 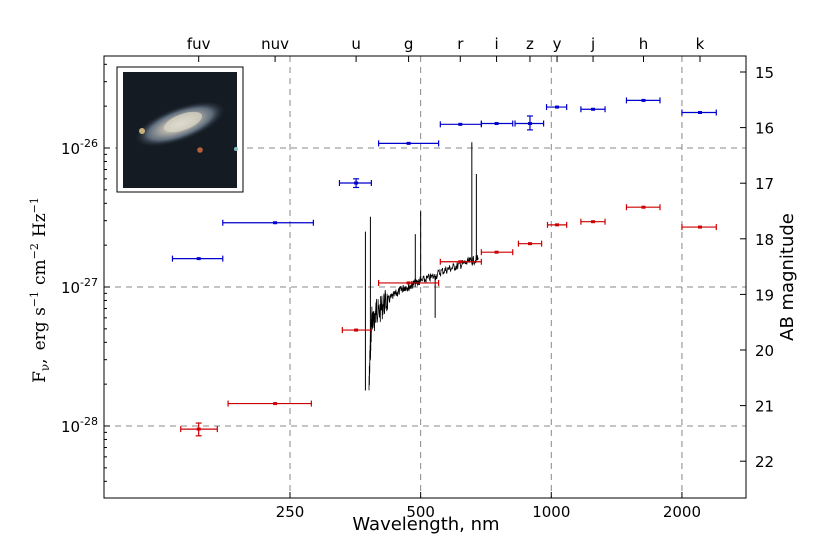 I want to click on top-band-labels: fuv nuv u g r i z y j h k, so click(x=446, y=48).